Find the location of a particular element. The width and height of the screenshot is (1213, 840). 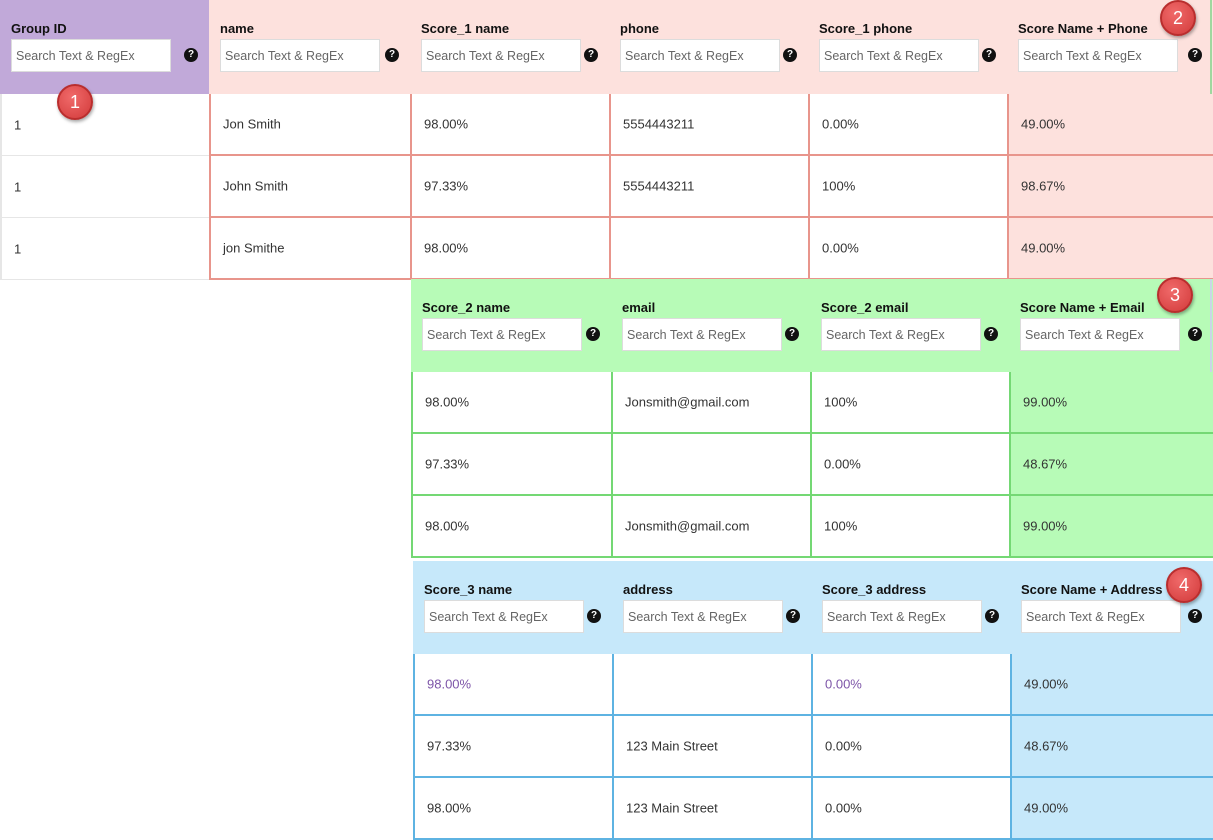

column-header-email: email? is located at coordinates (710, 325).